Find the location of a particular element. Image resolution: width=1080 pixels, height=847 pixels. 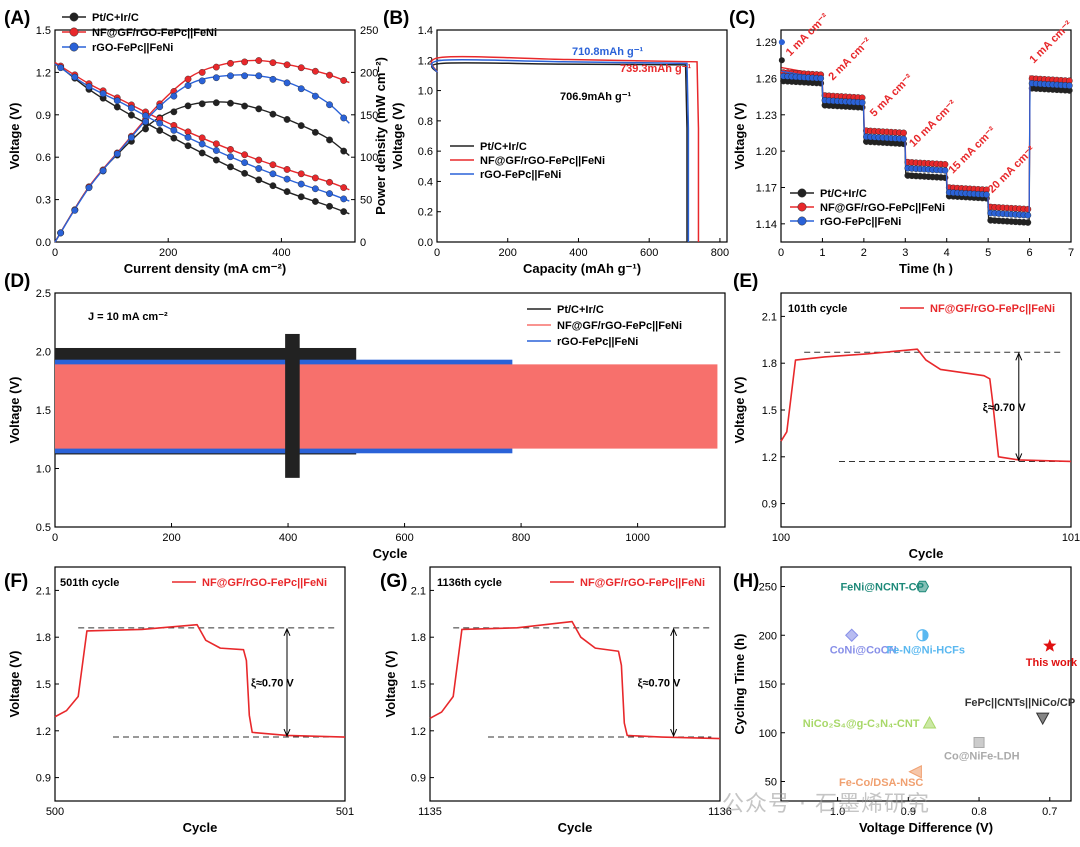

y-tick-label: 50 is located at coordinates (771, 783).